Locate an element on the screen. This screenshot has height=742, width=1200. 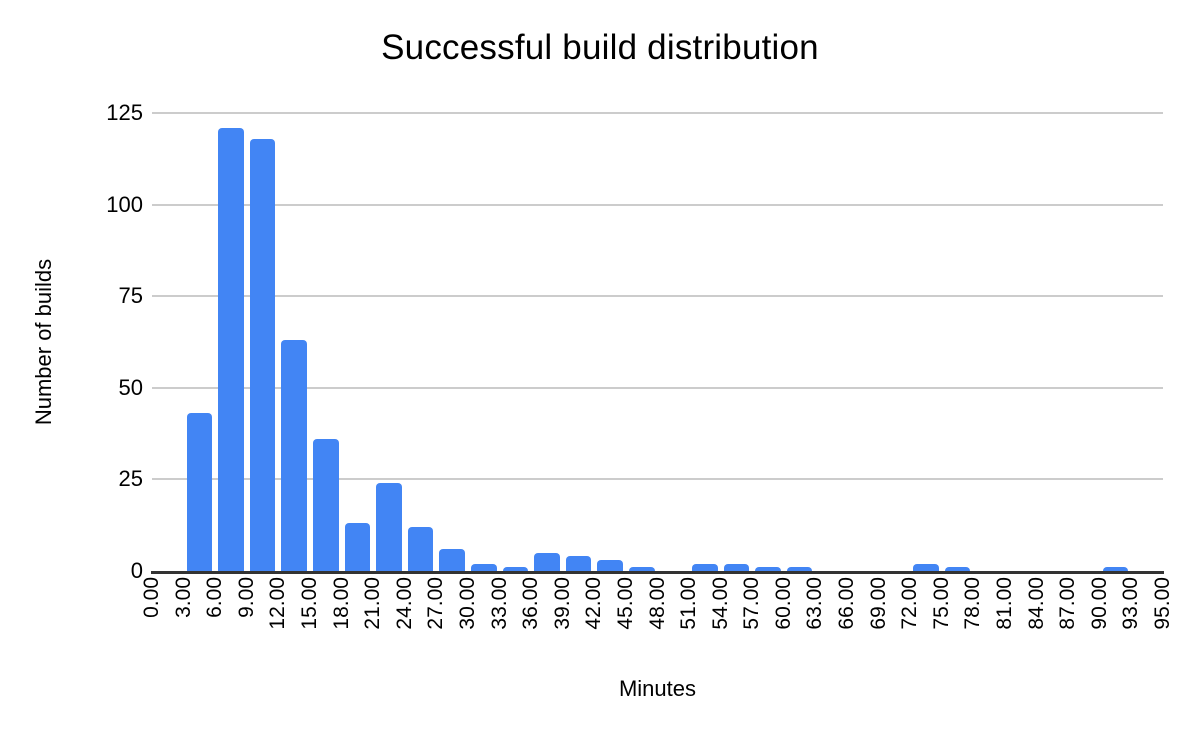
x-tick-label: 36.00 is located at coordinates (531, 603).